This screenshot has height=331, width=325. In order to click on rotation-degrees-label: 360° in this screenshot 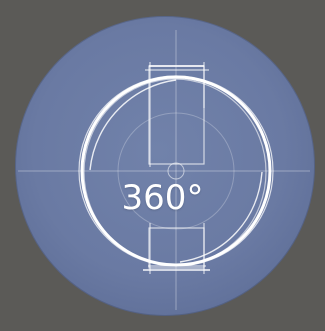, I will do `click(162, 198)`.